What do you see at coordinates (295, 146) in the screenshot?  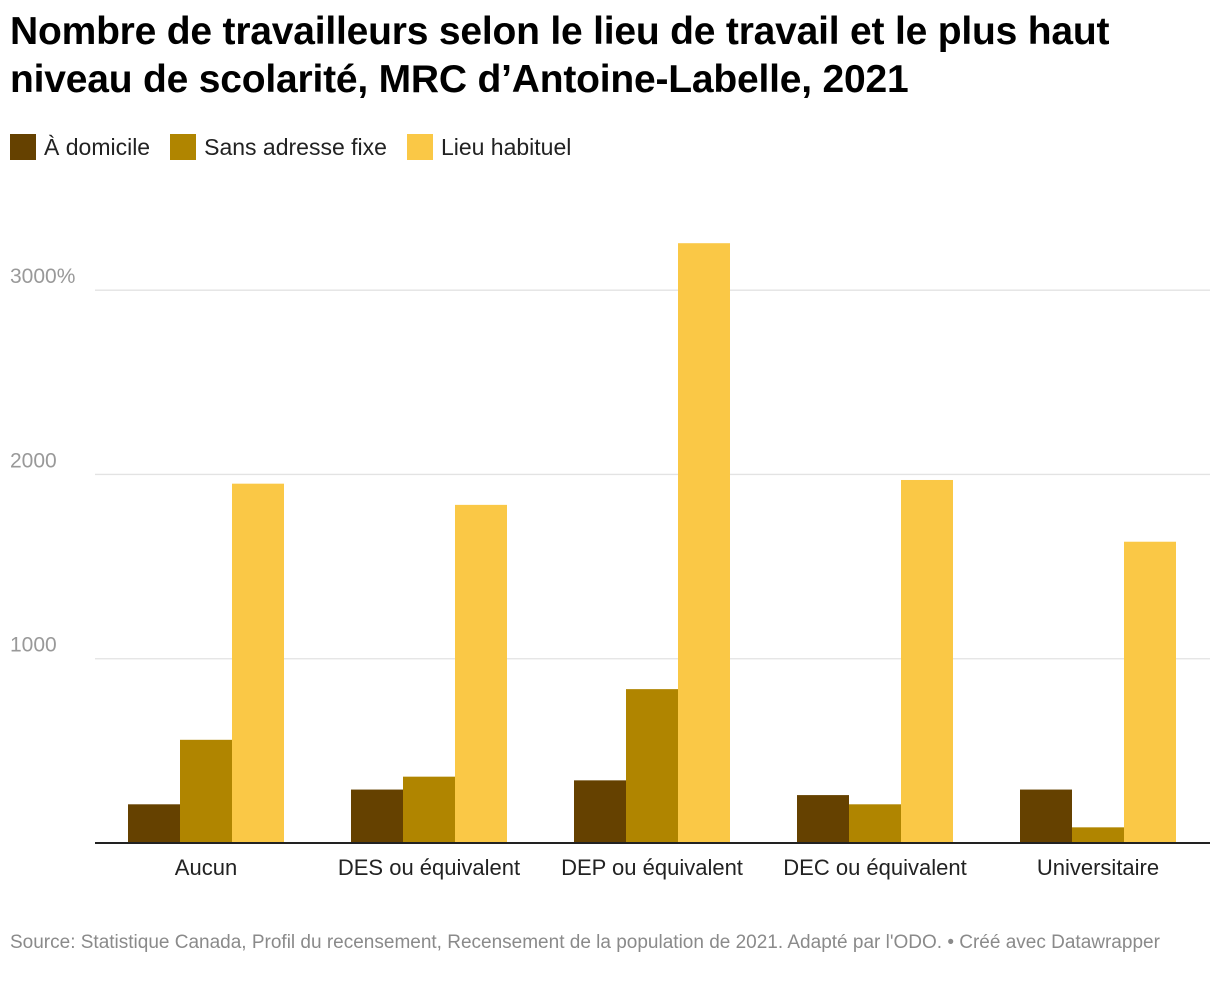 I see `legend-label-sans-adresse-fixe: Sans adresse fixe` at bounding box center [295, 146].